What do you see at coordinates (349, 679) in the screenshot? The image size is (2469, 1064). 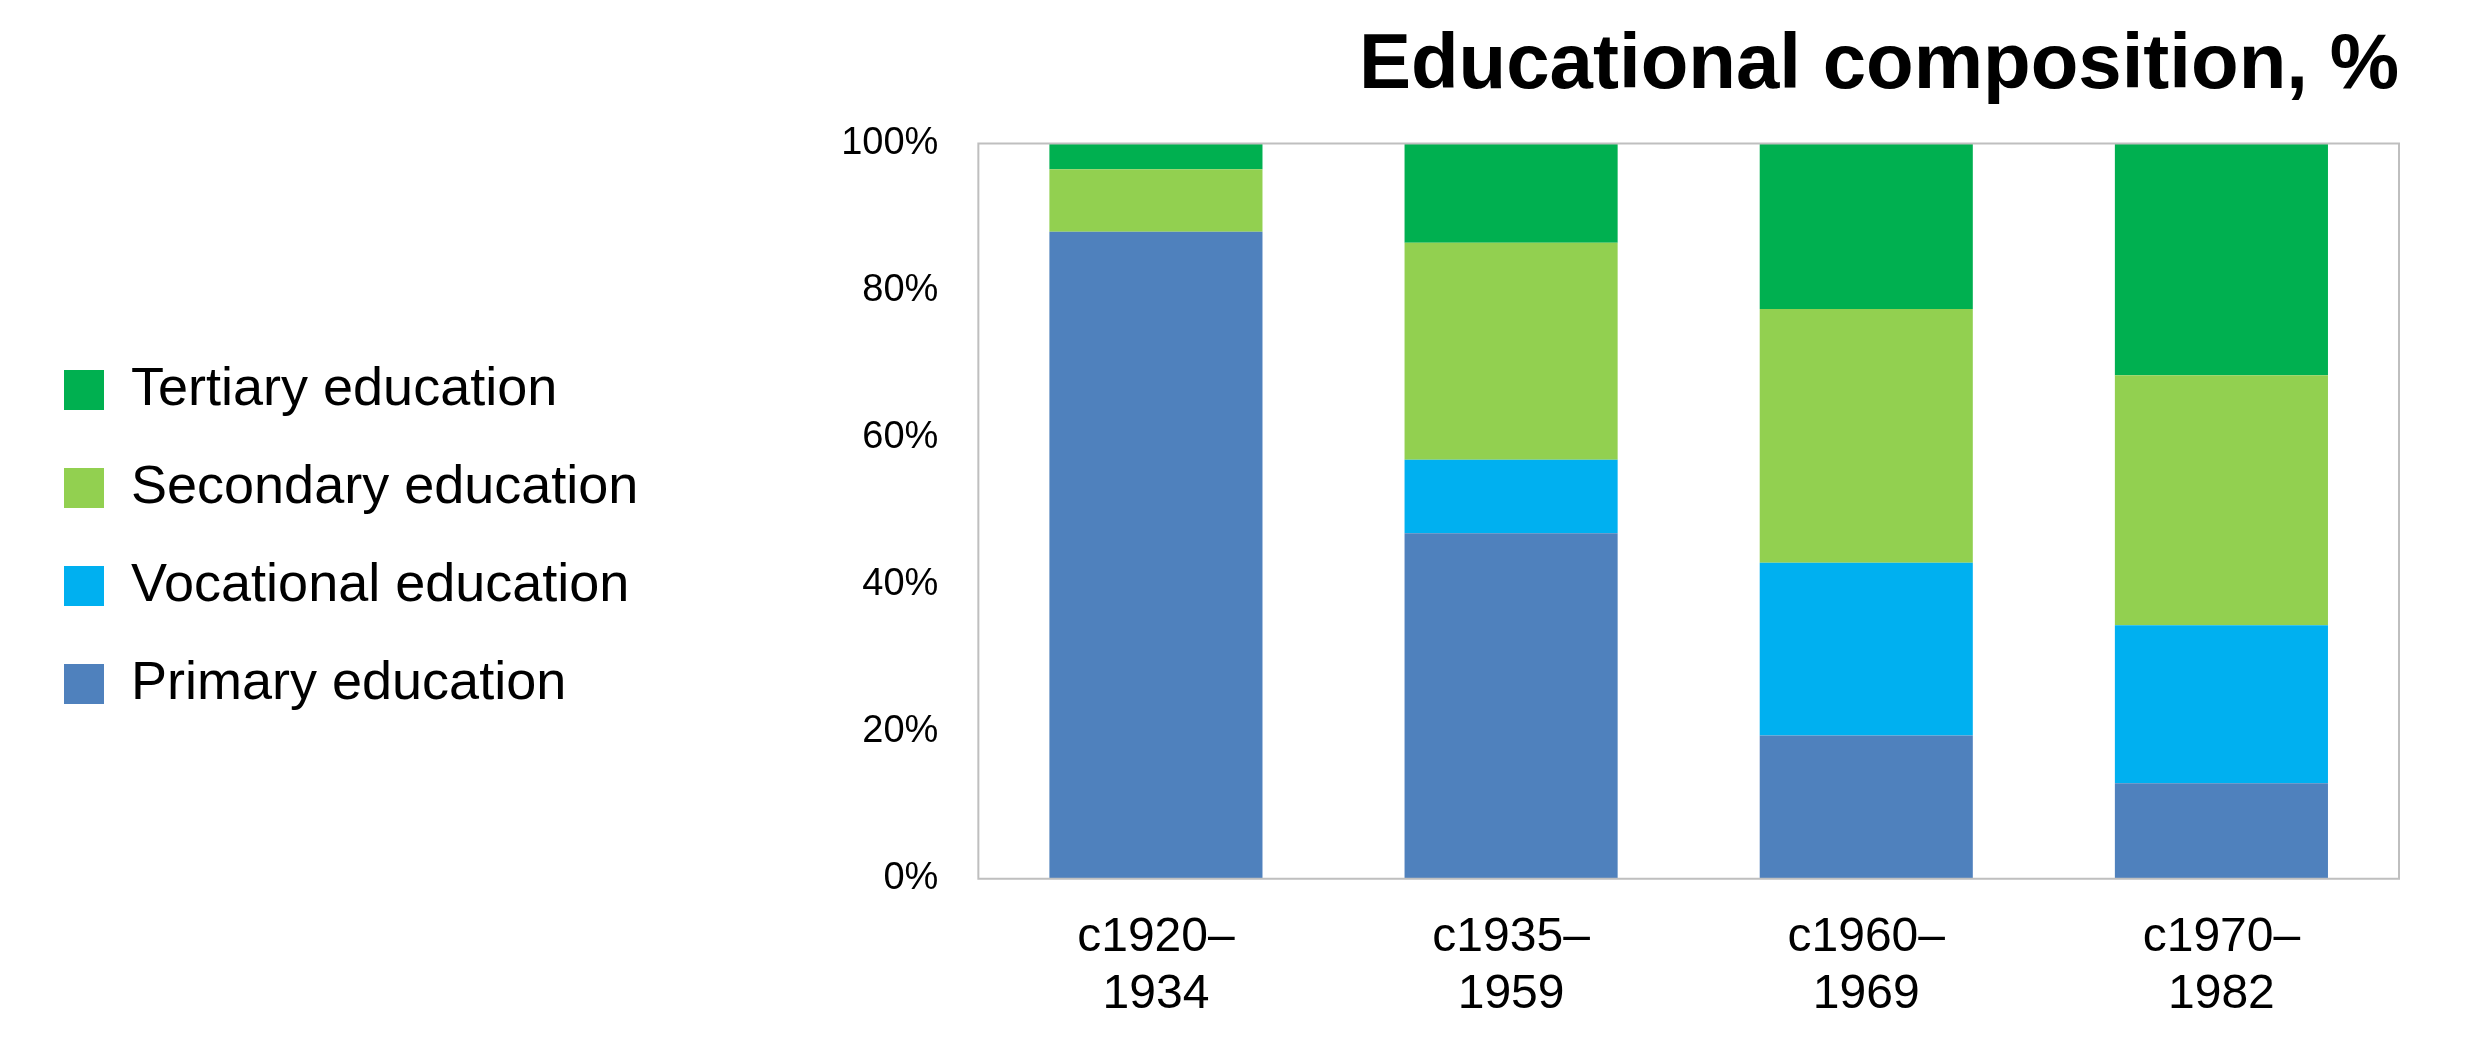 I see `legend-label: Primary education` at bounding box center [349, 679].